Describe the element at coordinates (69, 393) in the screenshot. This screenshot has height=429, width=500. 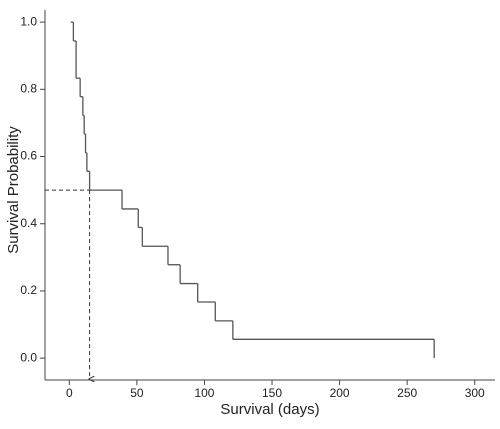
I see `x-tick-label: 0` at that location.